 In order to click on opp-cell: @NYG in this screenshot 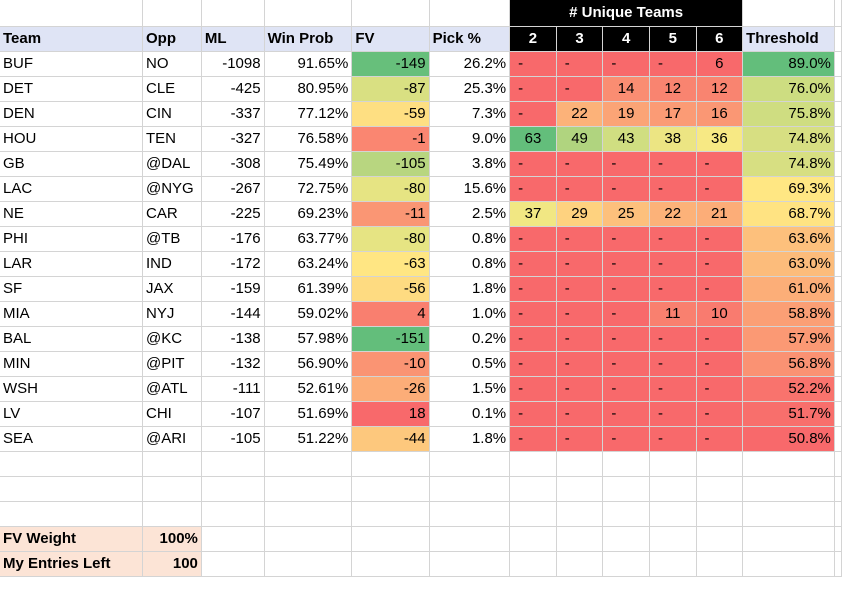, I will do `click(172, 189)`.